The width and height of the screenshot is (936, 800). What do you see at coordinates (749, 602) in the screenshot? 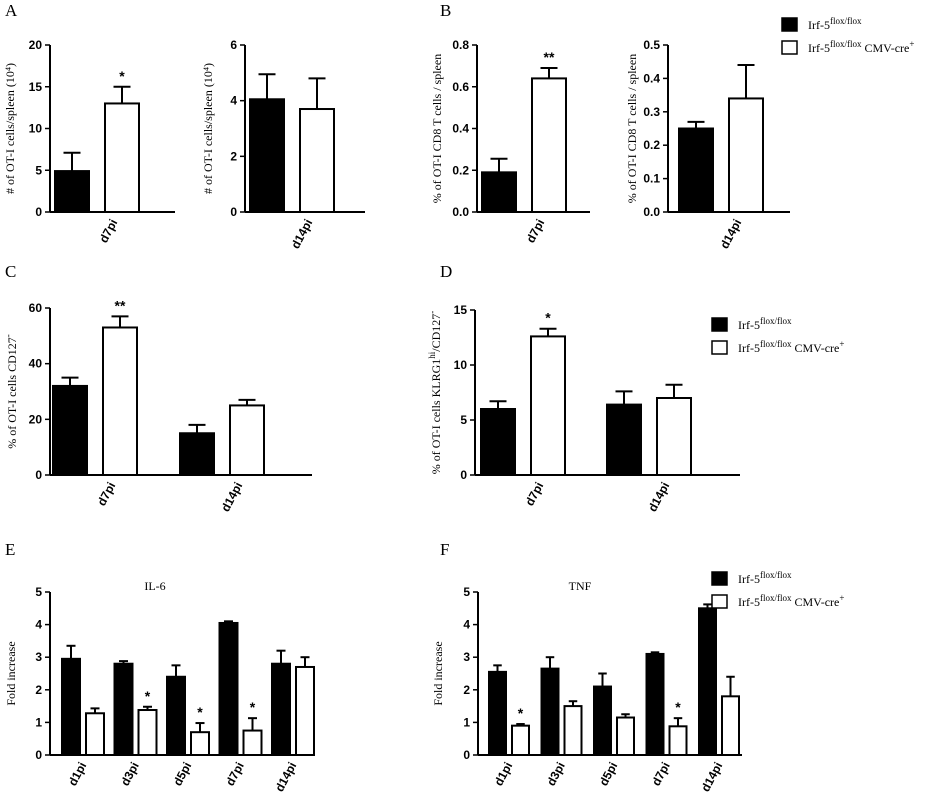
I see `legend-label-ko-text: Irf-5` at bounding box center [749, 602].